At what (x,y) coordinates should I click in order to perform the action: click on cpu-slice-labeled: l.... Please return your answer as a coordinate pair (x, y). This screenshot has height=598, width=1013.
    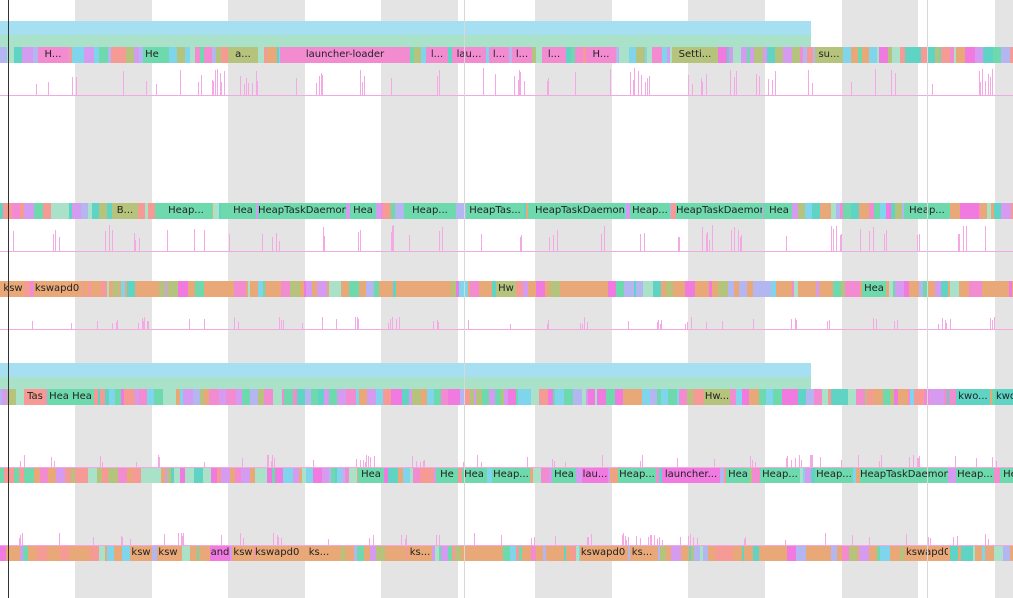
    Looking at the image, I should click on (522, 55).